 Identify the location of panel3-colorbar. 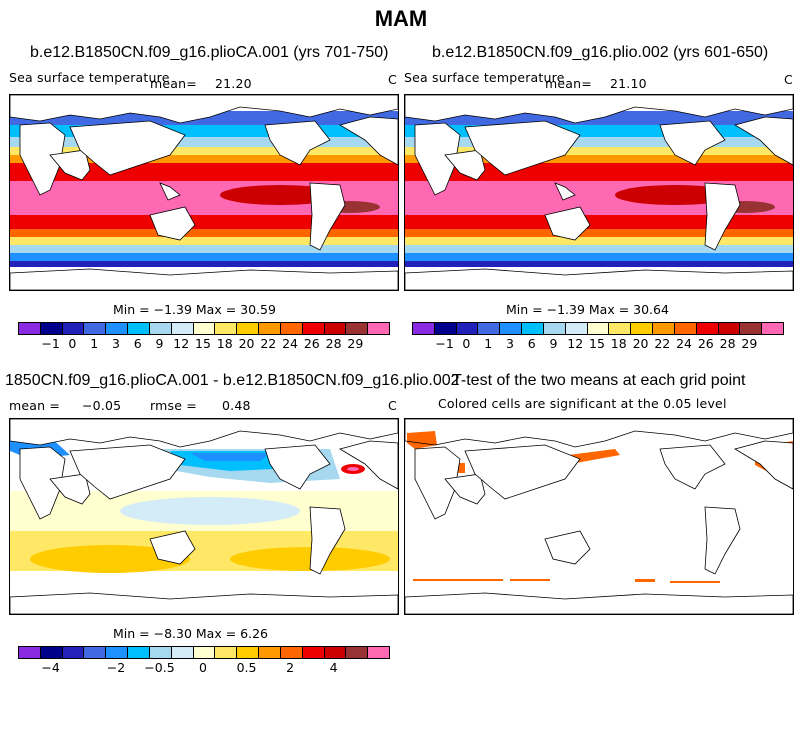
(204, 652).